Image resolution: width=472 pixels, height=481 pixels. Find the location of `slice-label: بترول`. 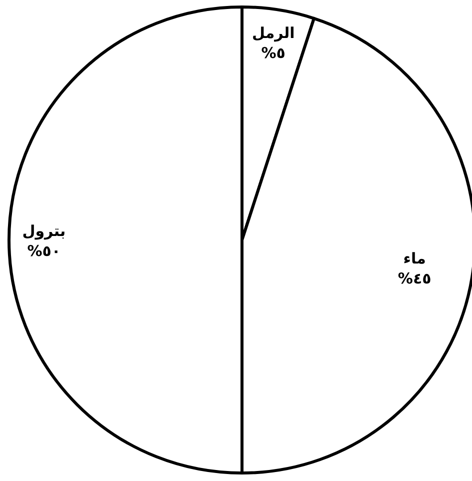

slice-label: بترول is located at coordinates (44, 231).